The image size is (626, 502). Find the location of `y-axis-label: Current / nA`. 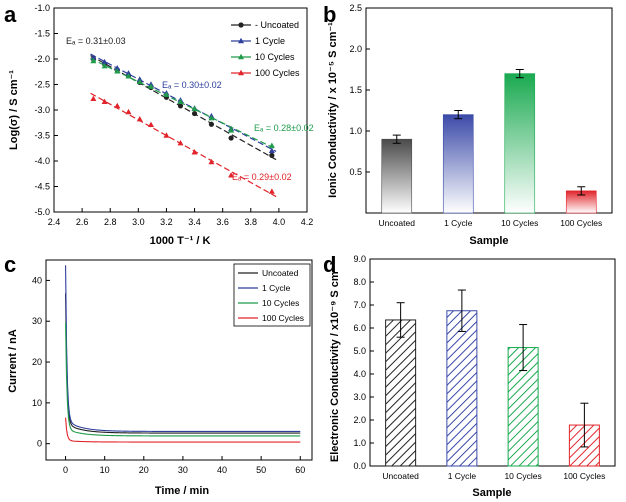

y-axis-label: Current / nA is located at coordinates (13, 361).